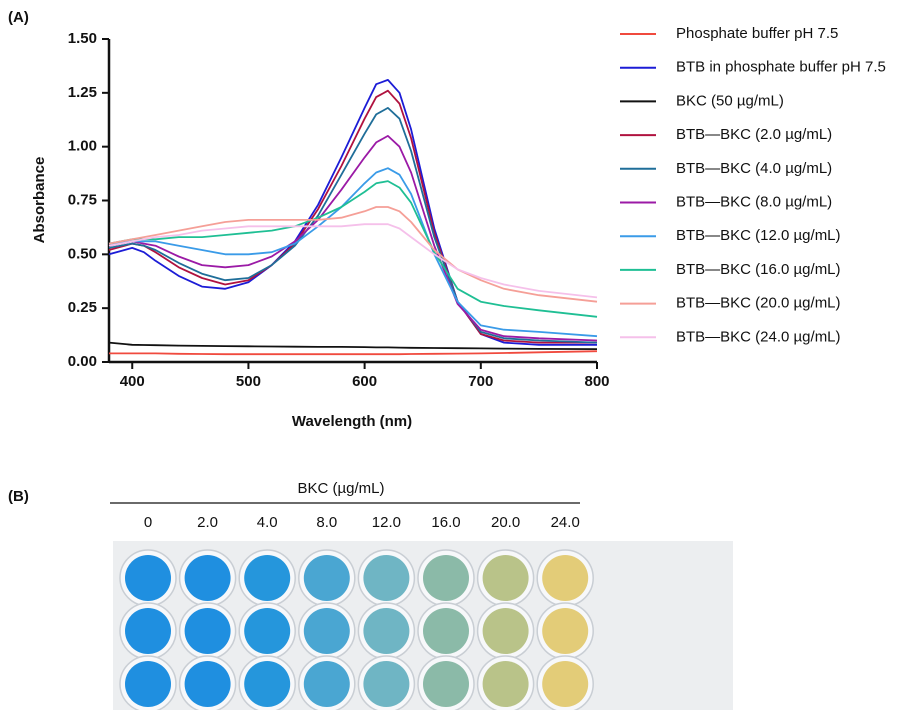 The height and width of the screenshot is (715, 920). I want to click on y-axis-label: Absorbance, so click(39, 200).